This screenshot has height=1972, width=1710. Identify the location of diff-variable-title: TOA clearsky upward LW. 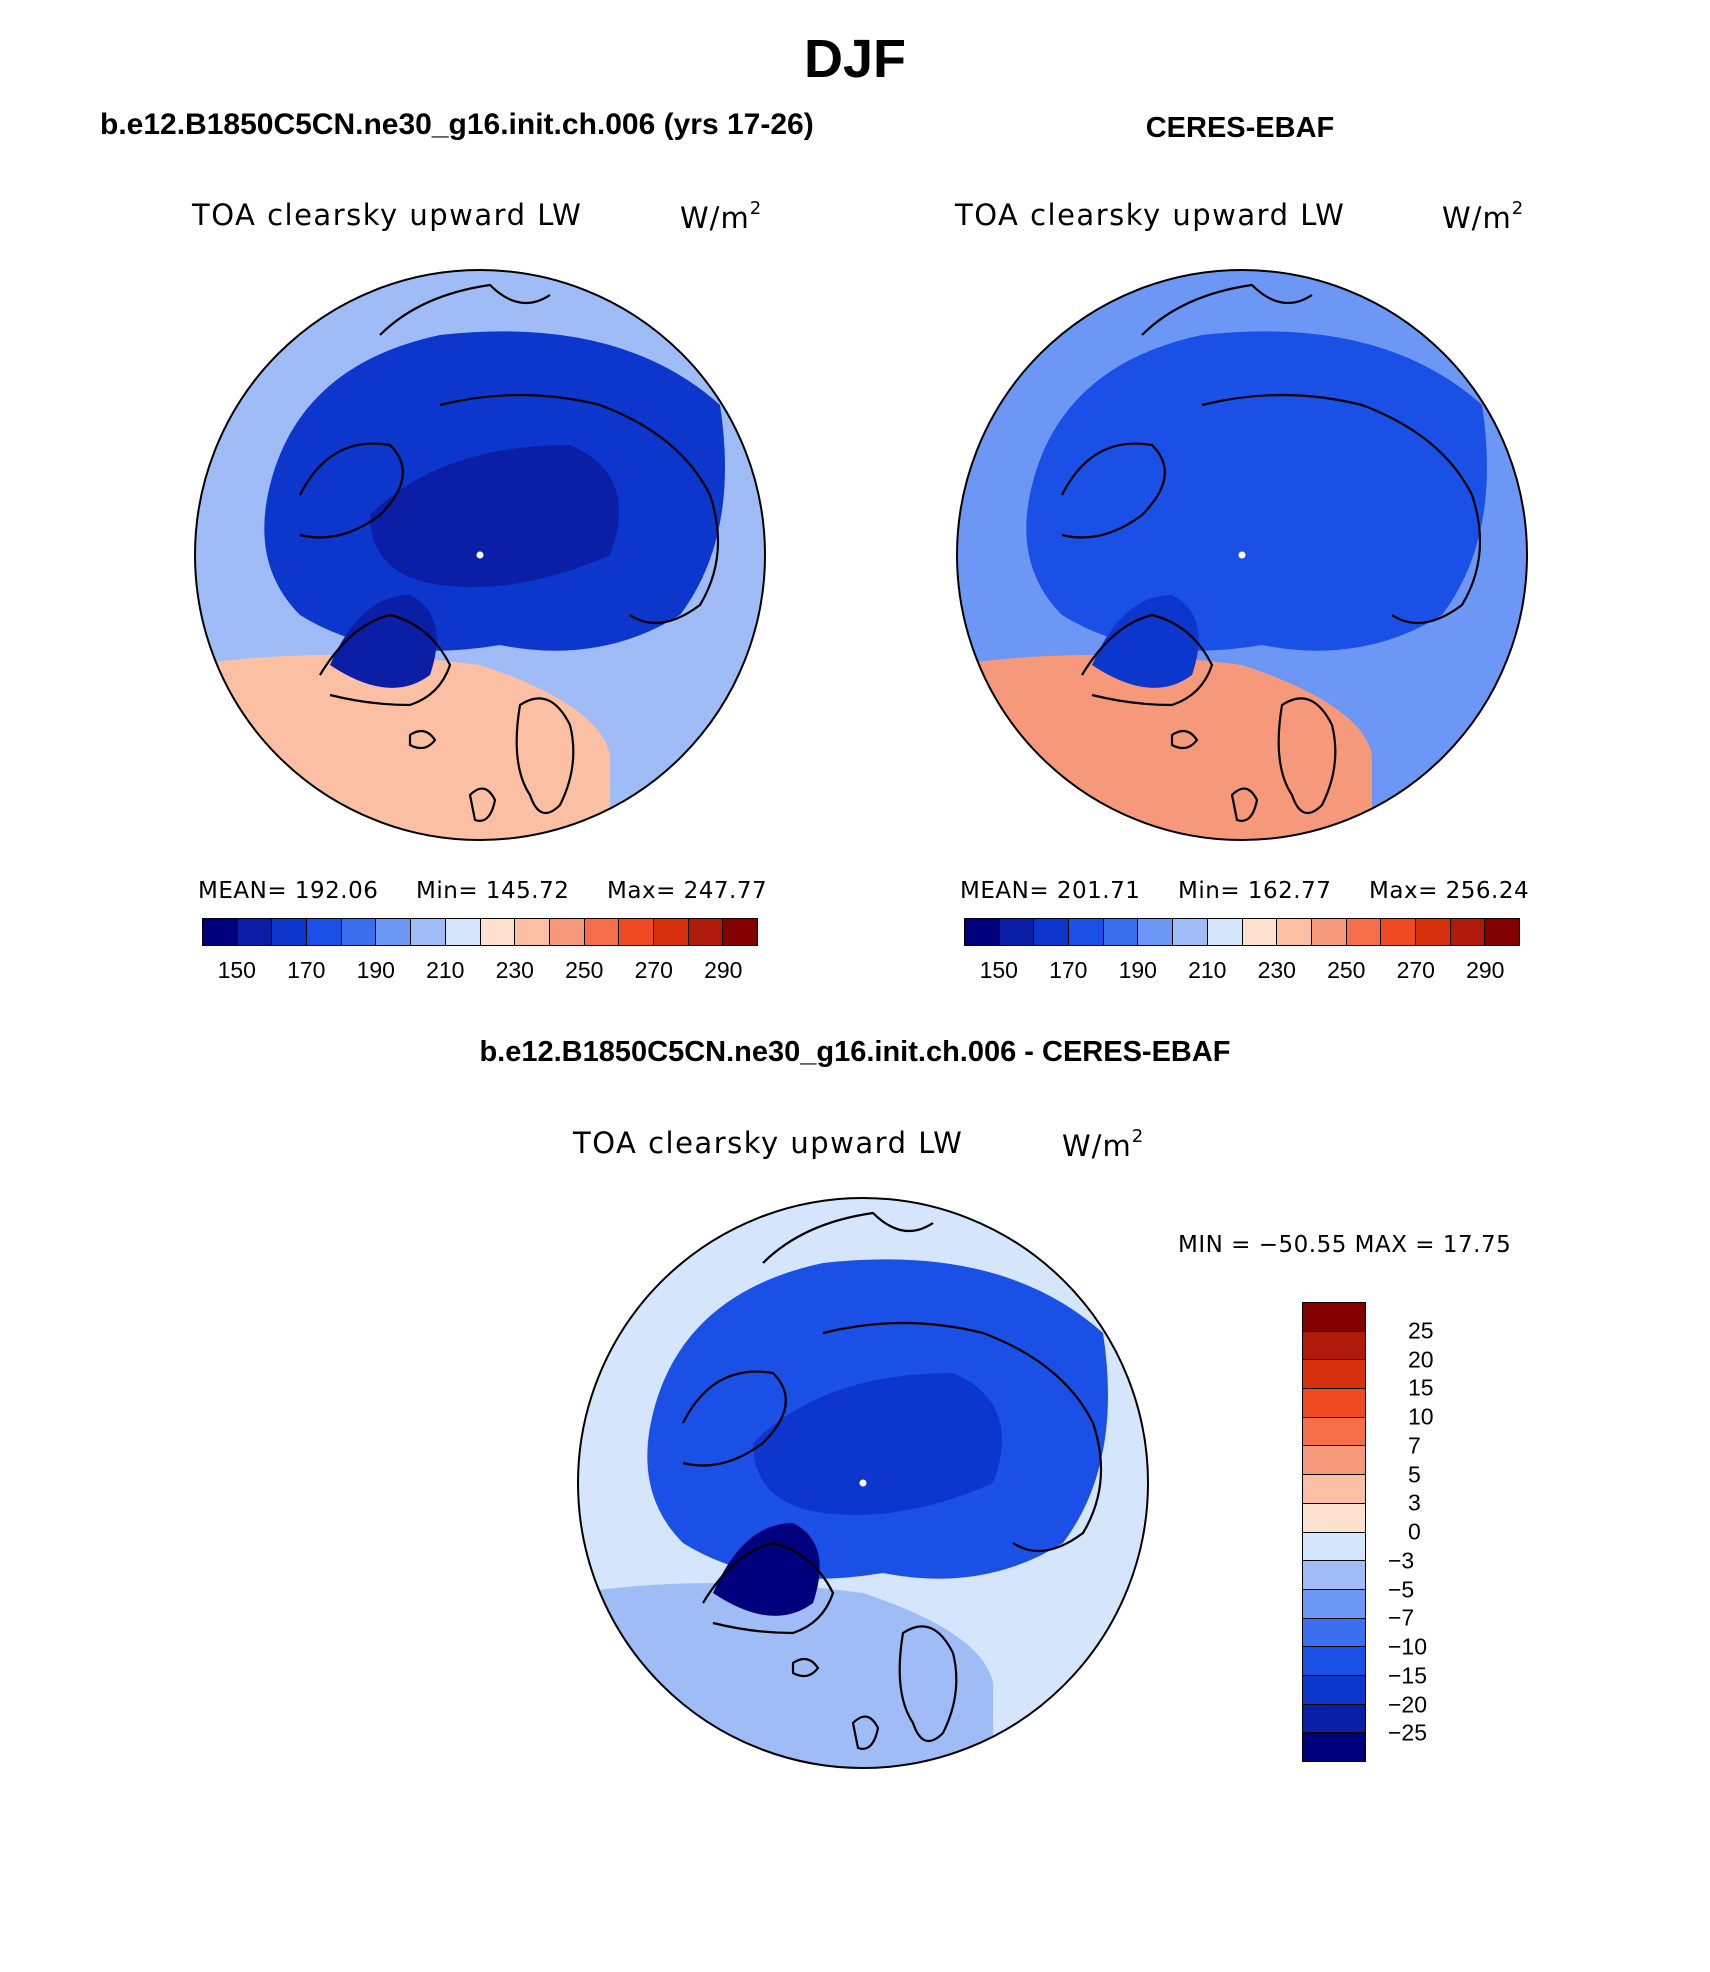
(768, 1143).